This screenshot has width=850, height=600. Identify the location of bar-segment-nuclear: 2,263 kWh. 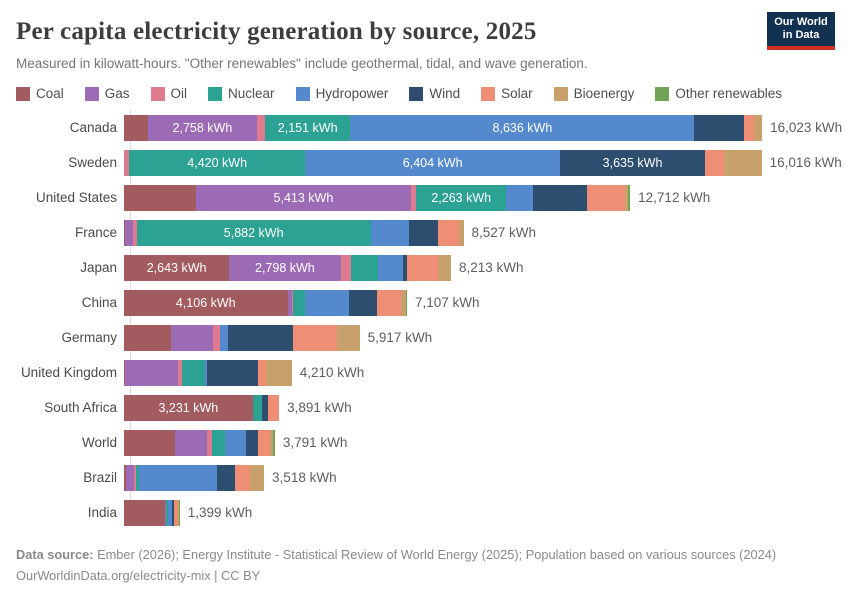
(461, 197).